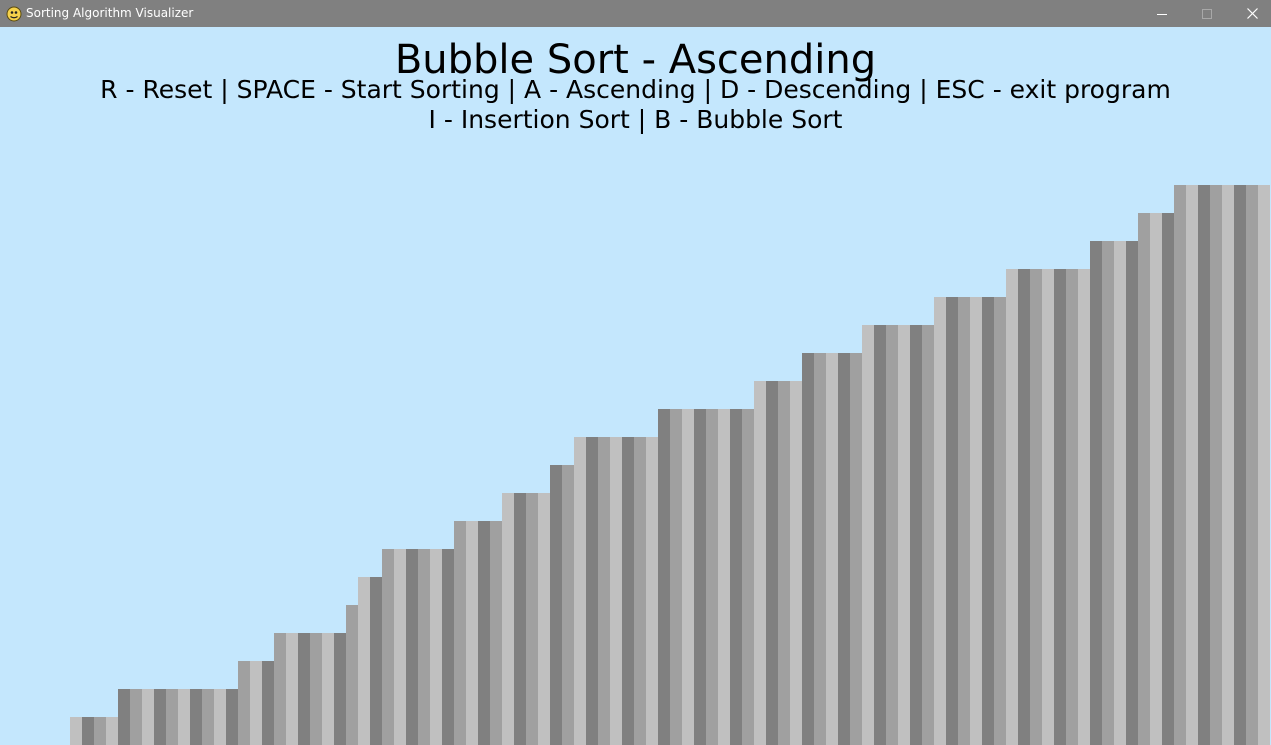  Describe the element at coordinates (635, 13) in the screenshot. I see `title-bar: Sorting Algorithm Visualizer` at that location.